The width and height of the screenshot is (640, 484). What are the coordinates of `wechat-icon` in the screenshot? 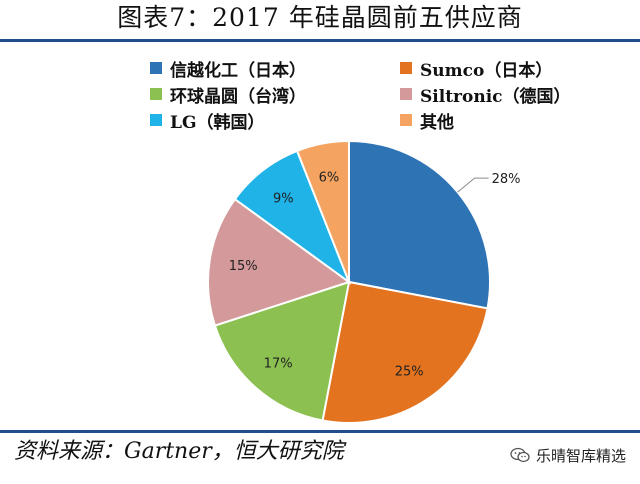 It's located at (520, 455).